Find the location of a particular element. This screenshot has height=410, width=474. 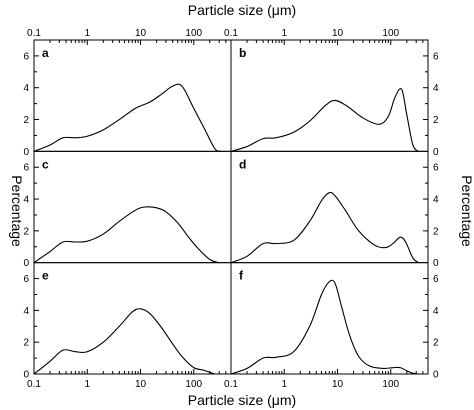

top-x-axis-title: Particle size (μm) is located at coordinates (242, 10).